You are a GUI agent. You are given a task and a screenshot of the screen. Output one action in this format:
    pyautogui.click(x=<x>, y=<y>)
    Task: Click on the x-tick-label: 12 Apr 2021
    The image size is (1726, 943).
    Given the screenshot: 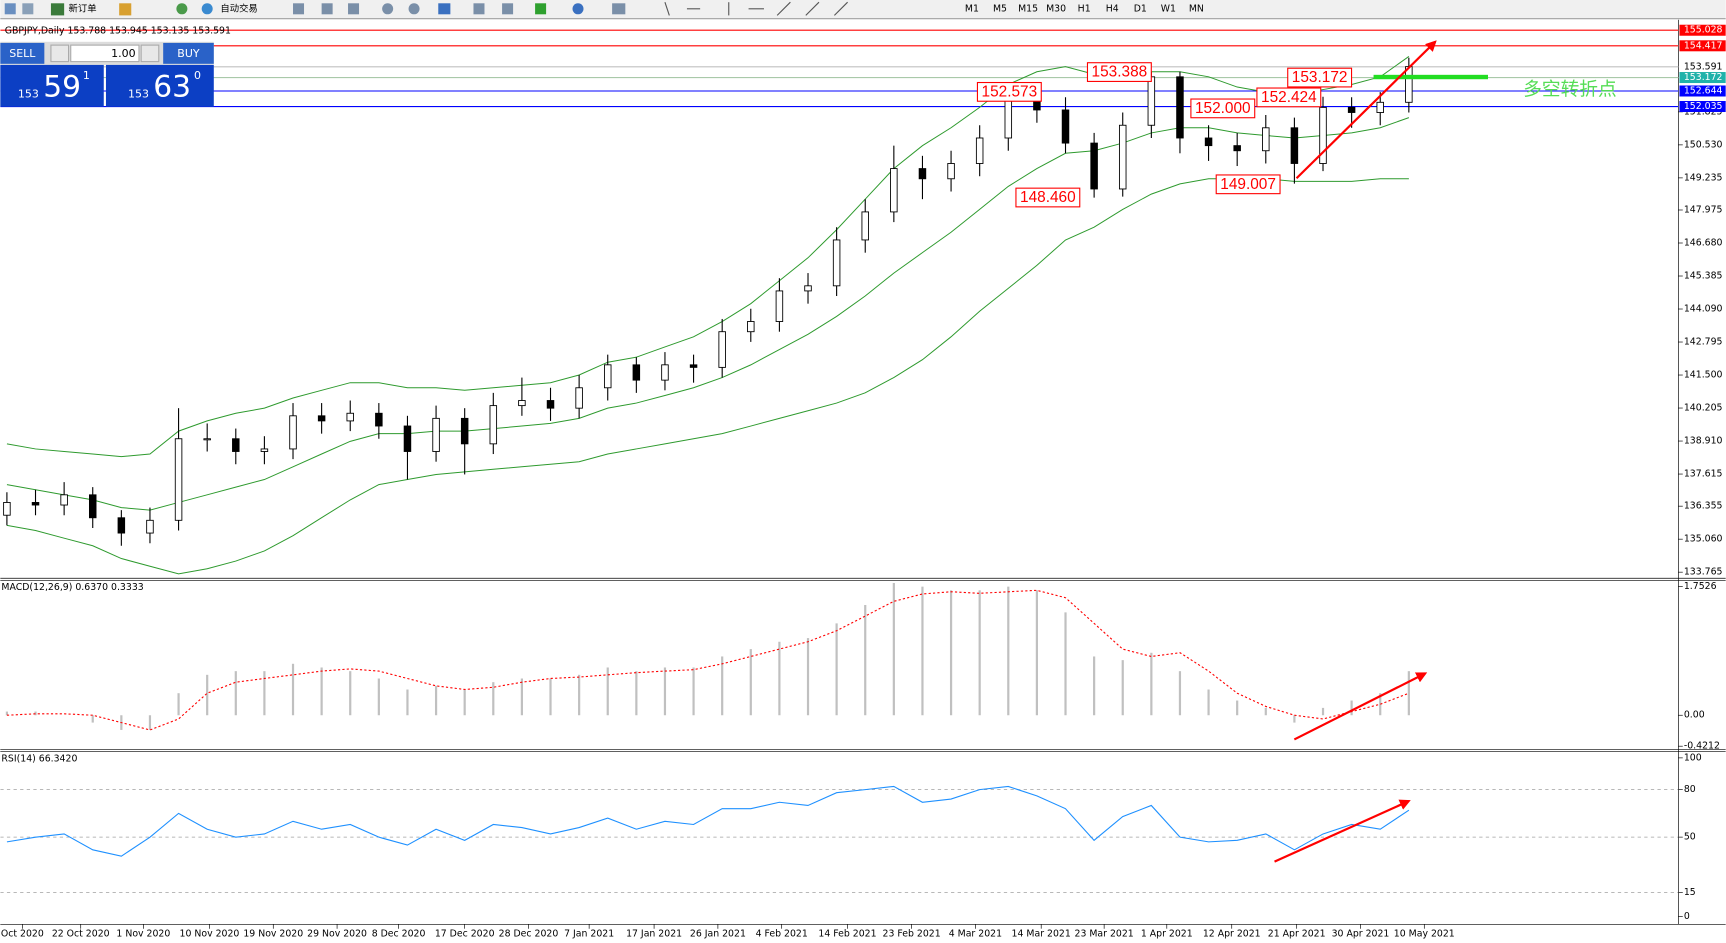 What is the action you would take?
    pyautogui.click(x=1232, y=934)
    